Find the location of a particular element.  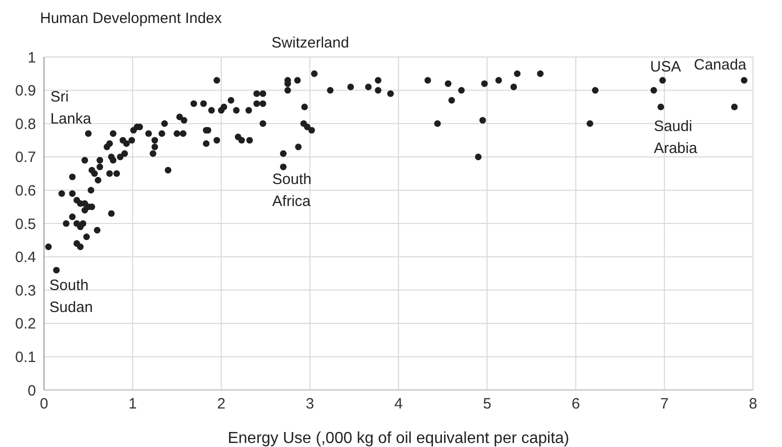

y-tick-label: 0.6 is located at coordinates (25, 191).